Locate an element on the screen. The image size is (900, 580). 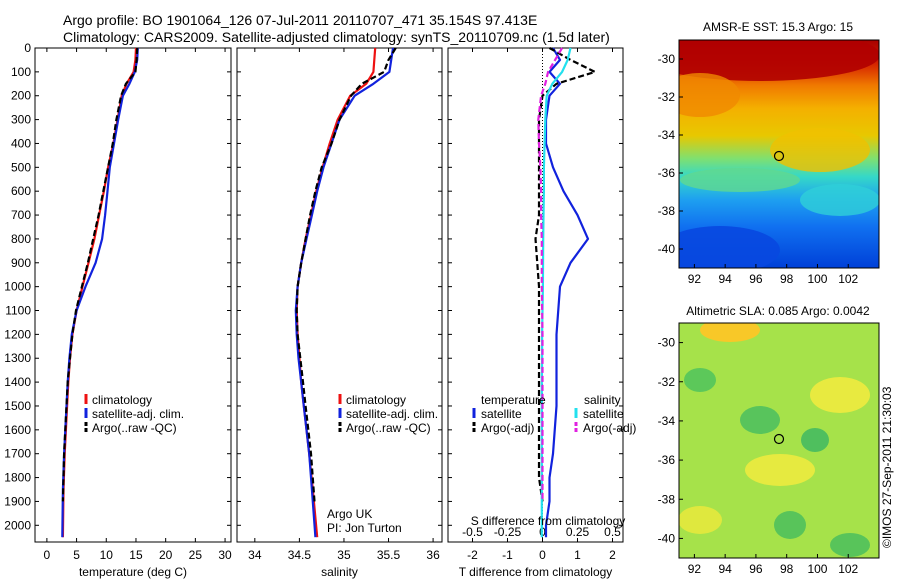
series-line-salinity-argo-adj- is located at coordinates (550, 274).